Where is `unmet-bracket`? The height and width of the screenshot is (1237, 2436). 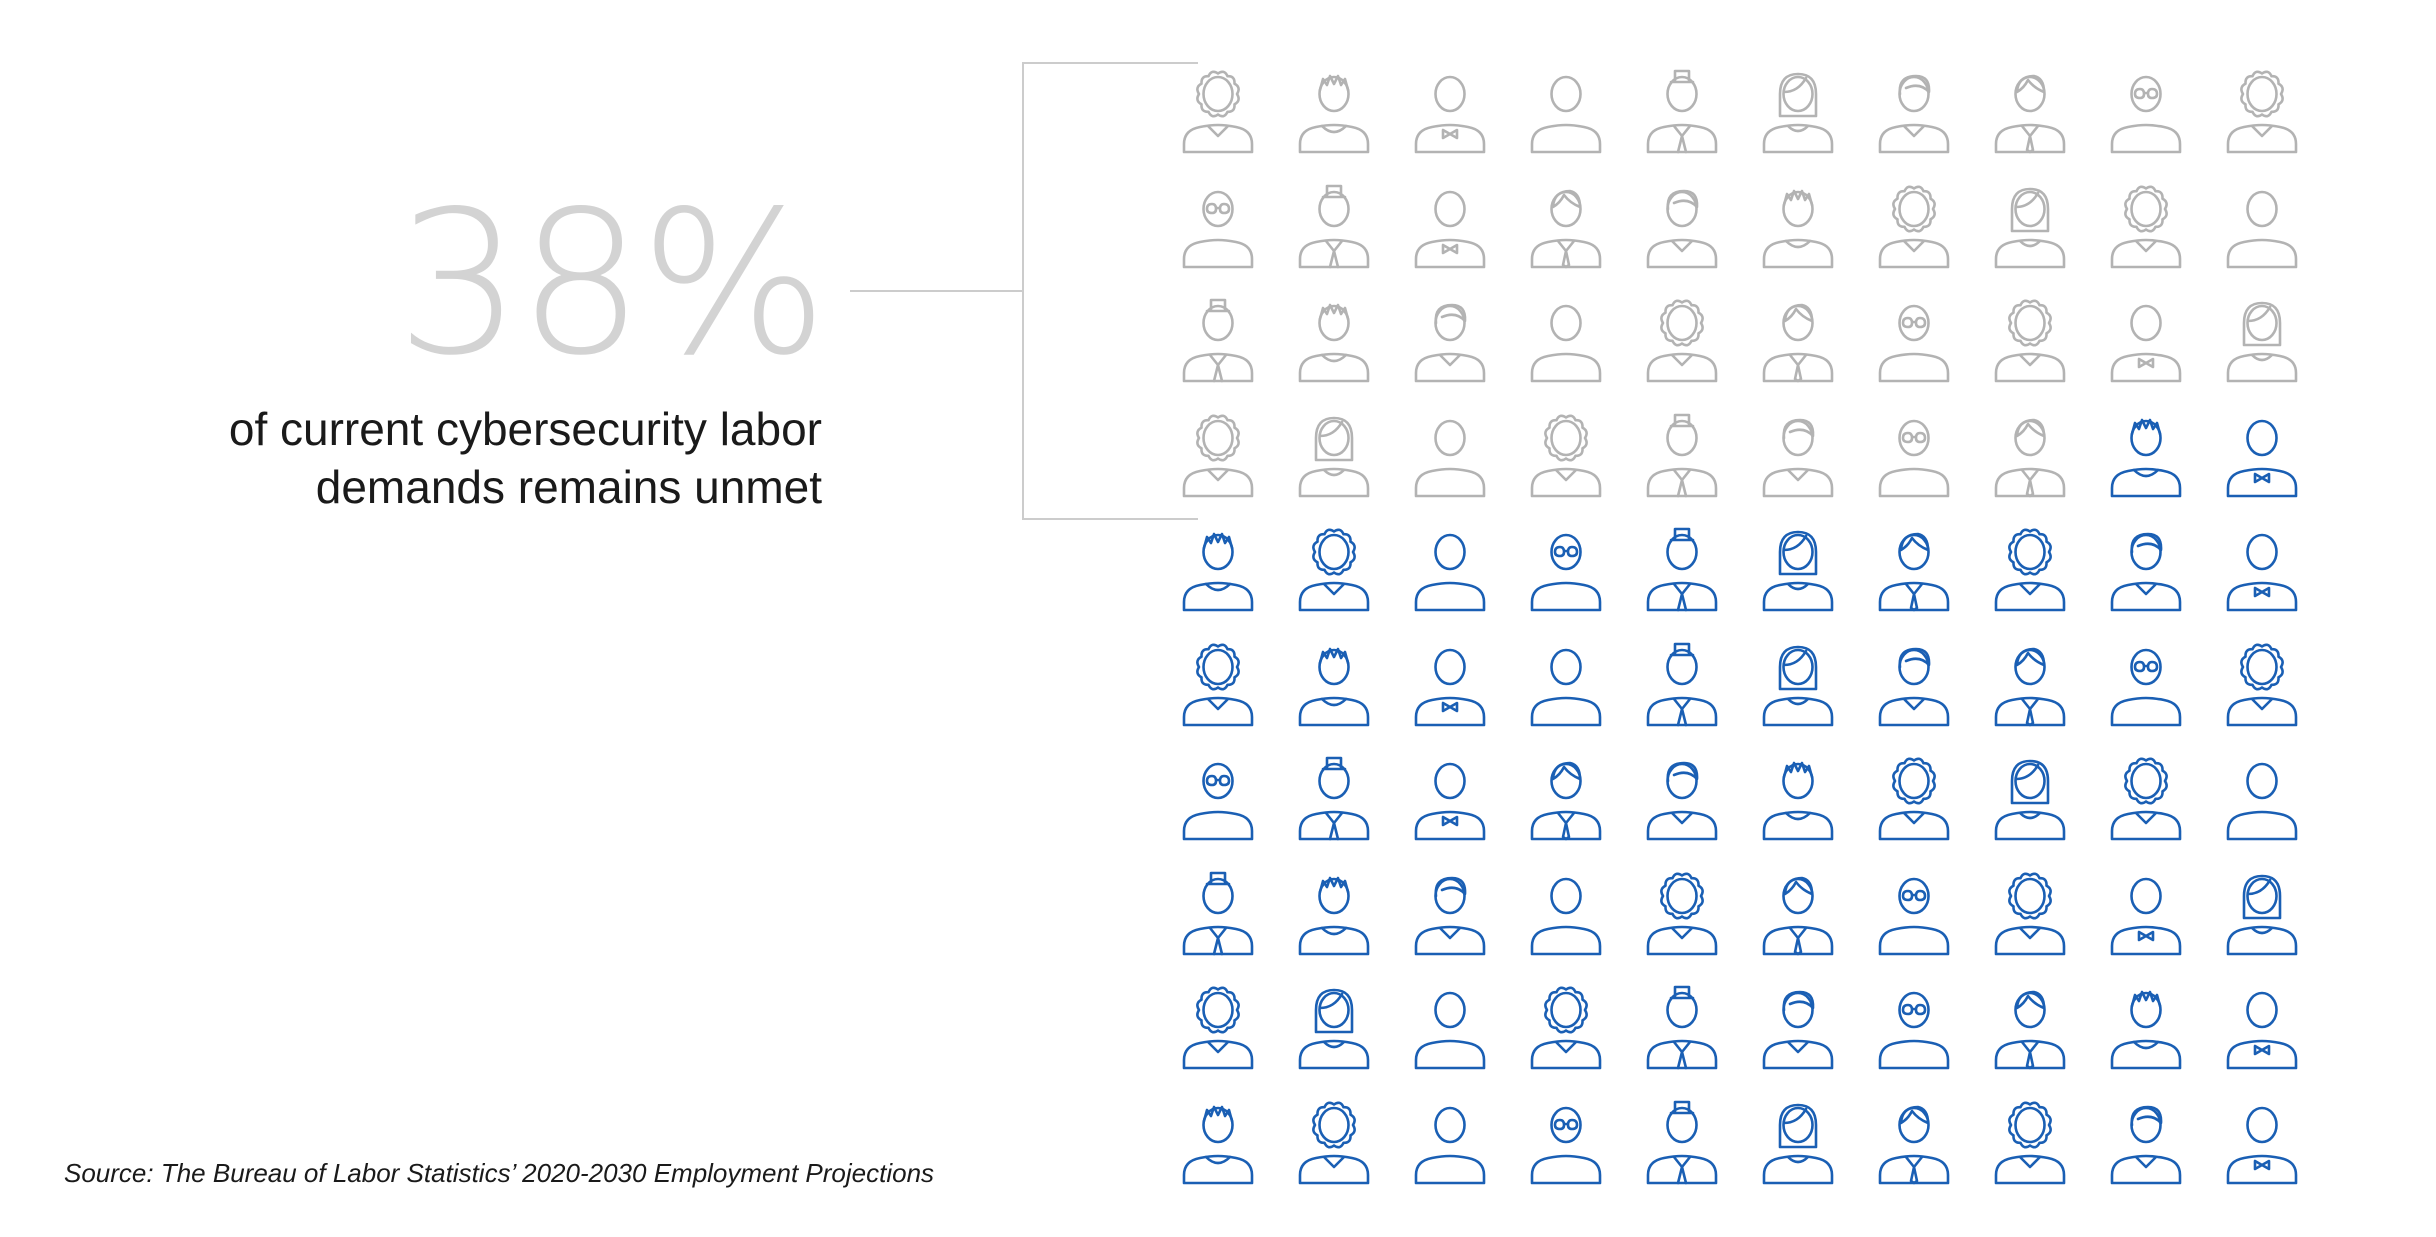 unmet-bracket is located at coordinates (1110, 291).